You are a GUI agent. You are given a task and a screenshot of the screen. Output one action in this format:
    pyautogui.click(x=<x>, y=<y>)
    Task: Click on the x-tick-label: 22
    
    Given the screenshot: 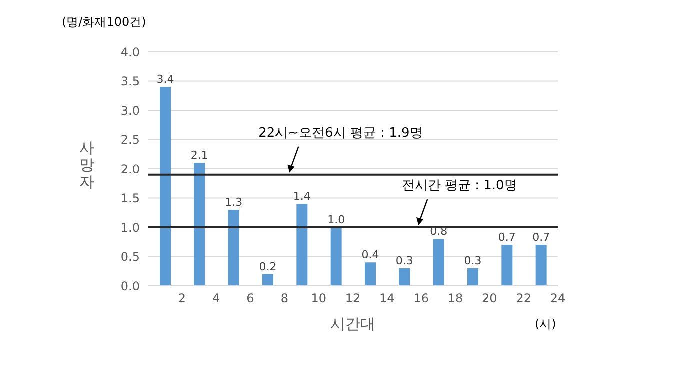 What is the action you would take?
    pyautogui.click(x=524, y=299)
    